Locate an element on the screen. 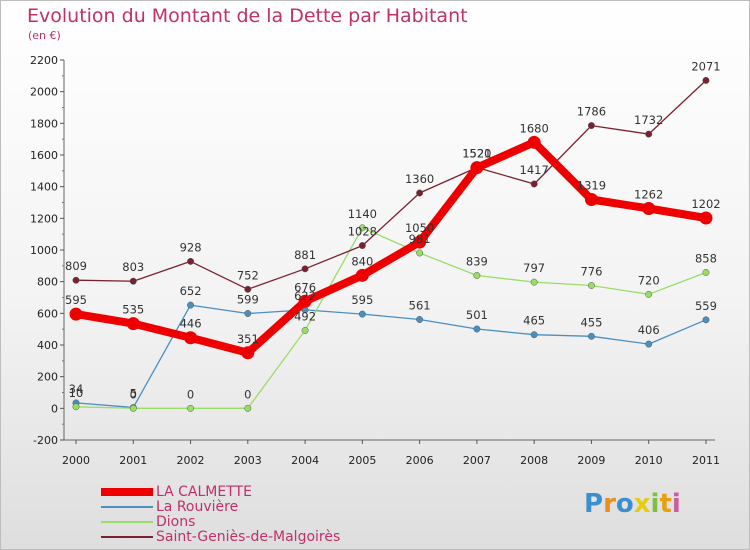 The height and width of the screenshot is (550, 750). data-label-saint-genies-de-malgoires: 809 is located at coordinates (76, 266).